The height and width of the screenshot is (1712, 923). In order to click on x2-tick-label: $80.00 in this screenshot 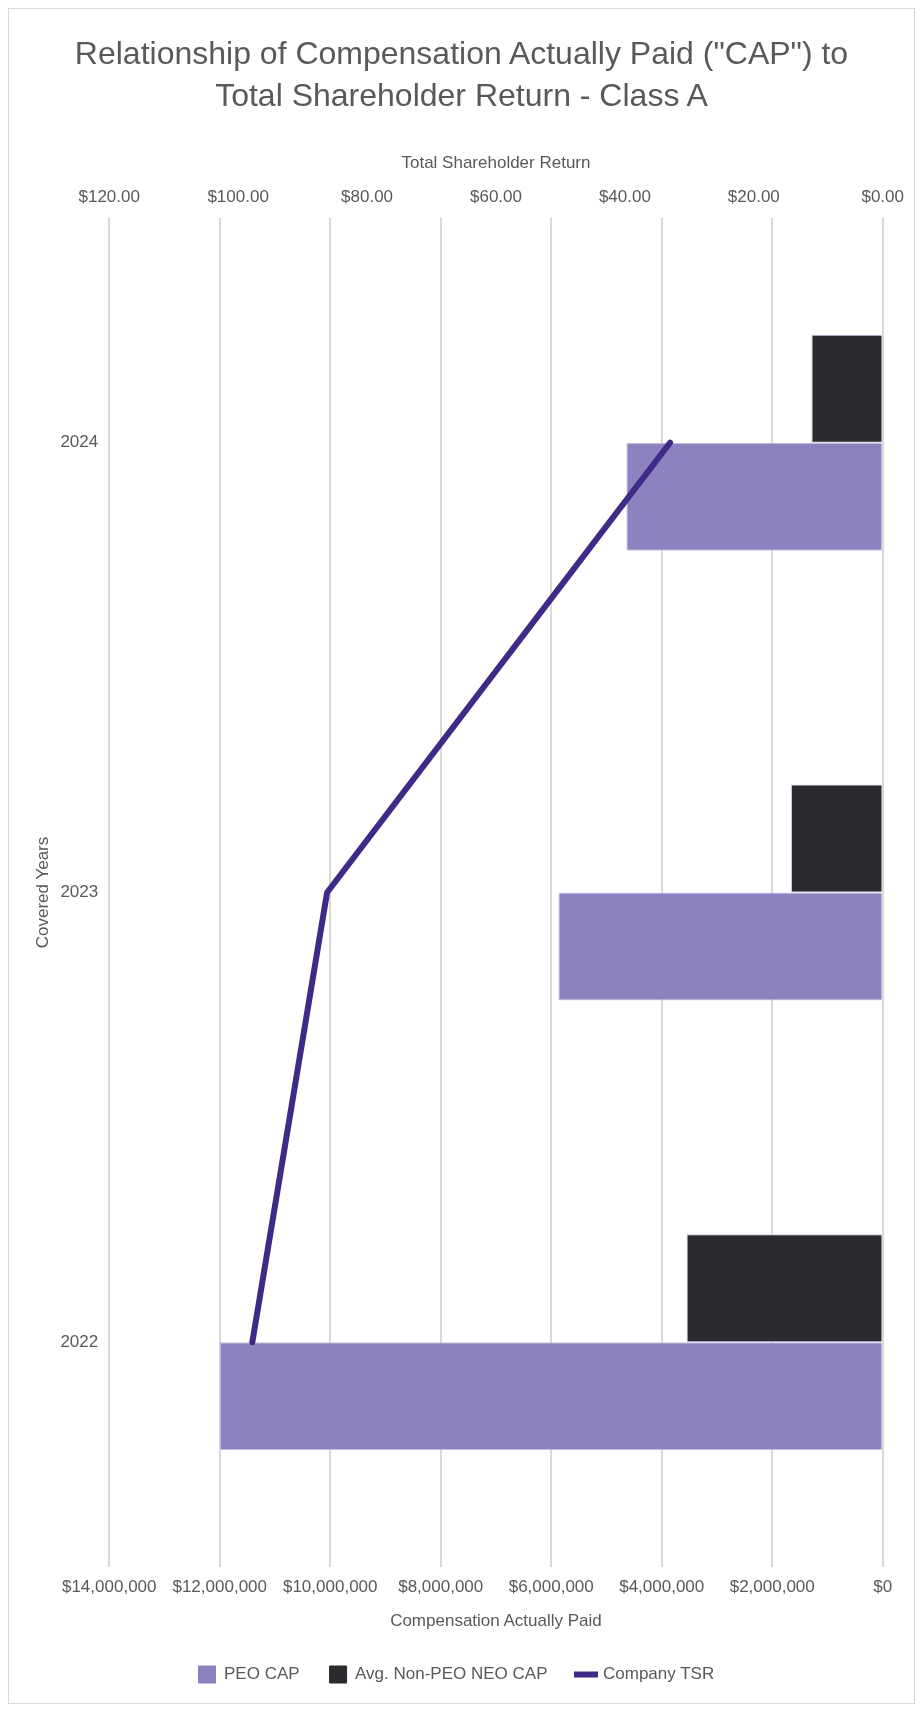, I will do `click(367, 197)`.